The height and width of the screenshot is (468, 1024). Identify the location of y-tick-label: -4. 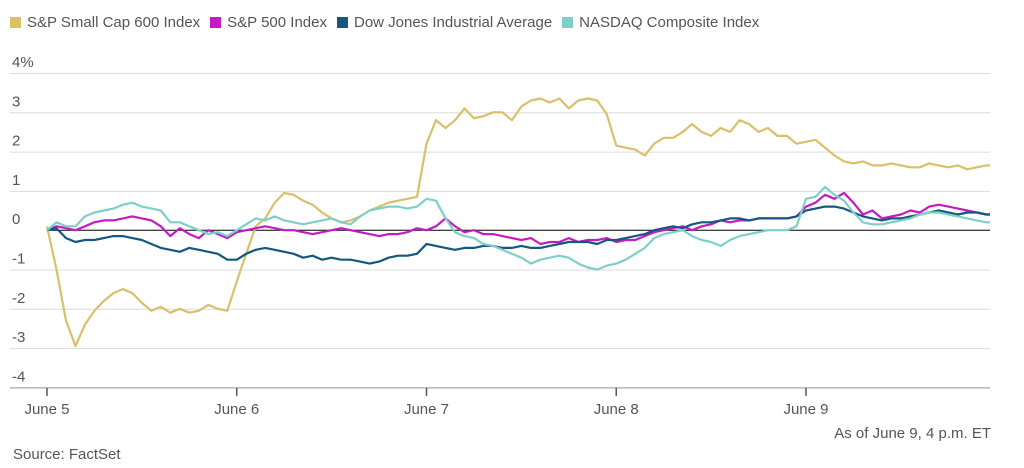
(18, 376).